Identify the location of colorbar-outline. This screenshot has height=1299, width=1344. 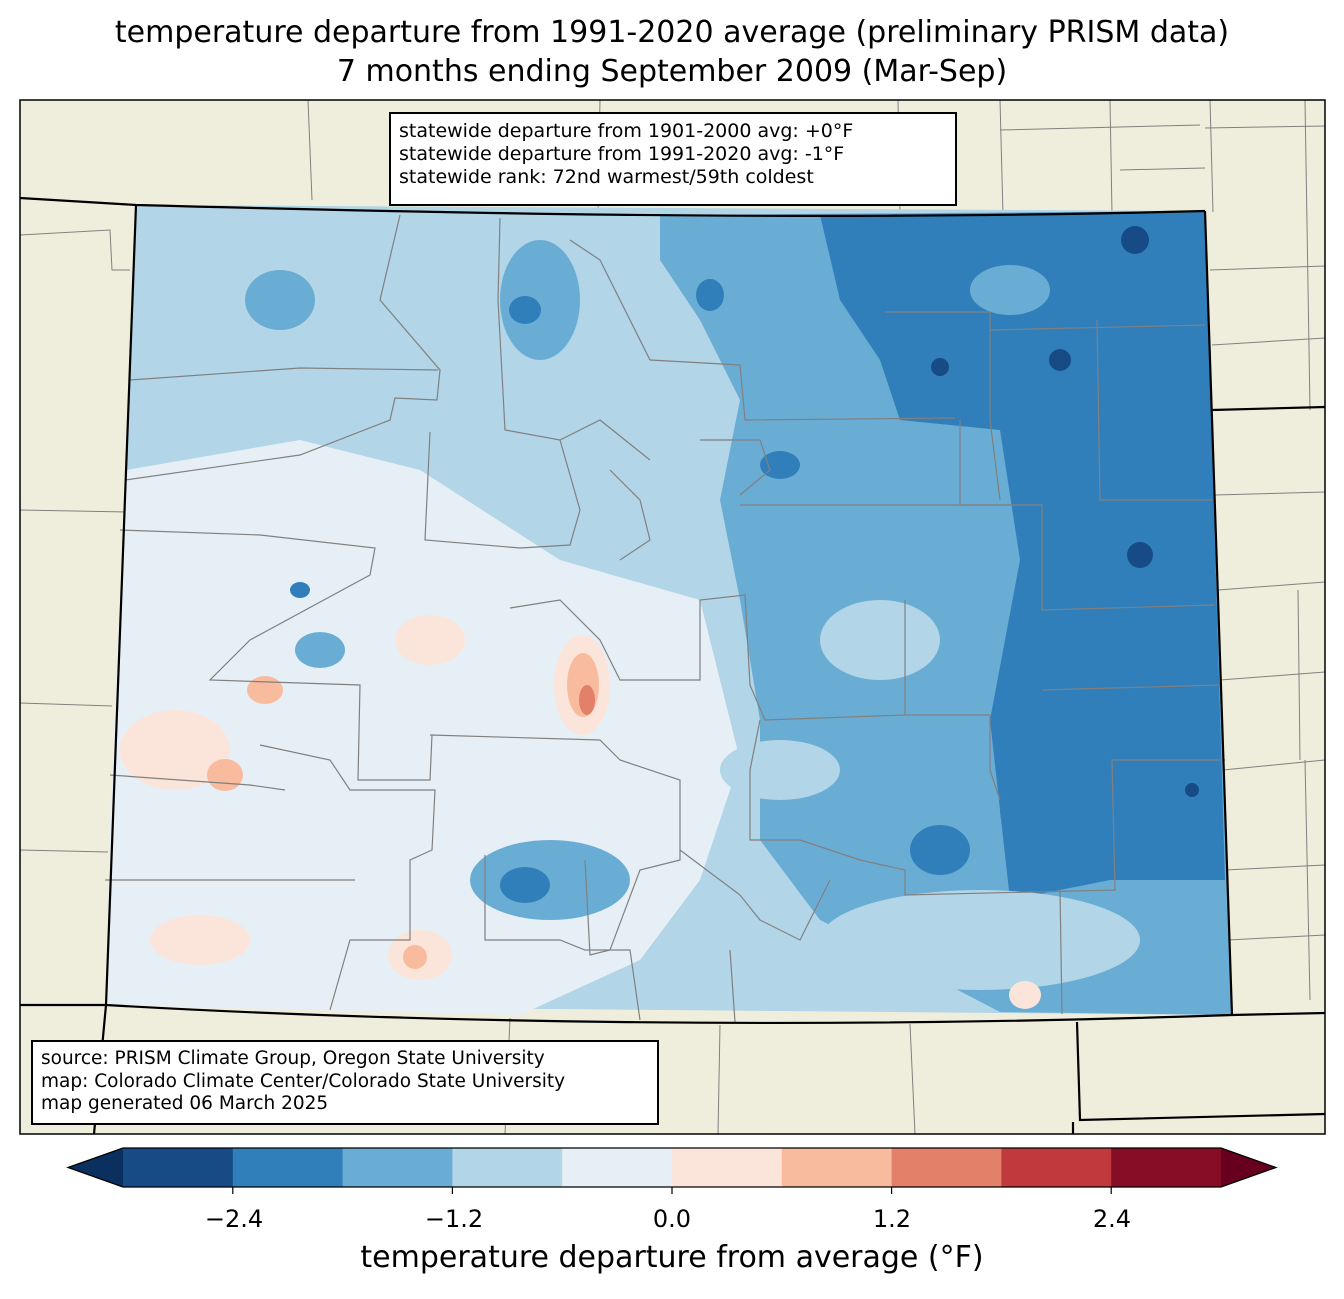
(672, 1167).